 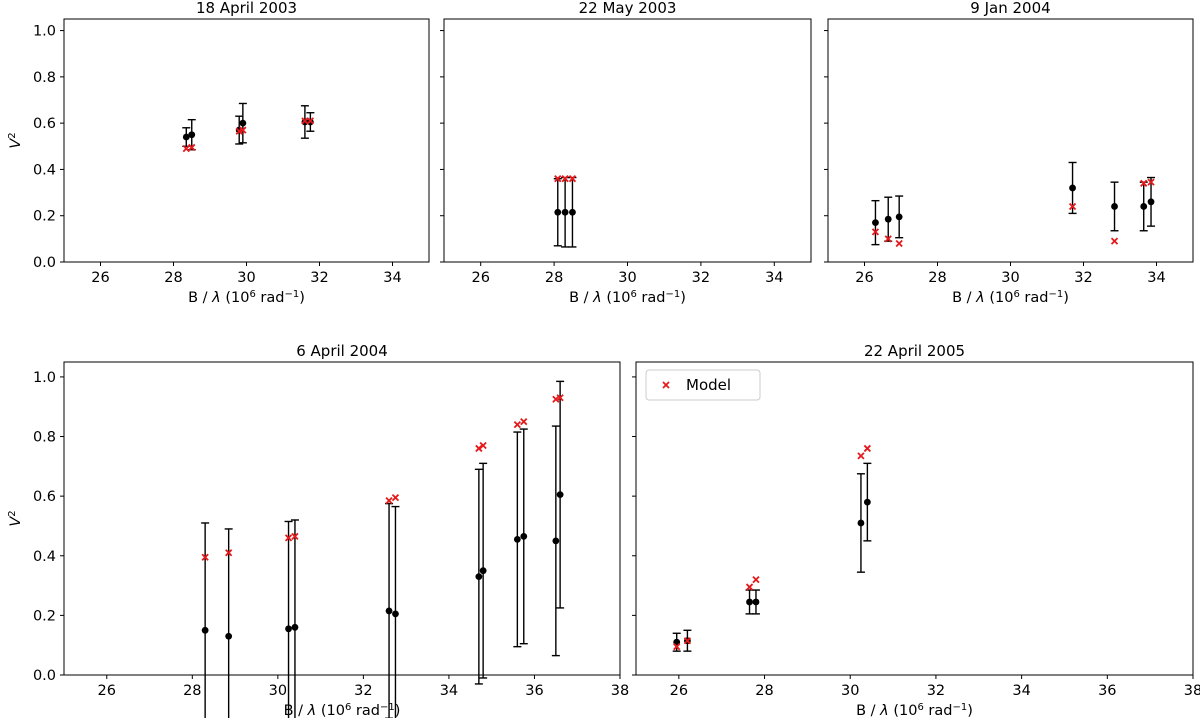 What do you see at coordinates (246, 8) in the screenshot?
I see `chart-title: 18 April 2003` at bounding box center [246, 8].